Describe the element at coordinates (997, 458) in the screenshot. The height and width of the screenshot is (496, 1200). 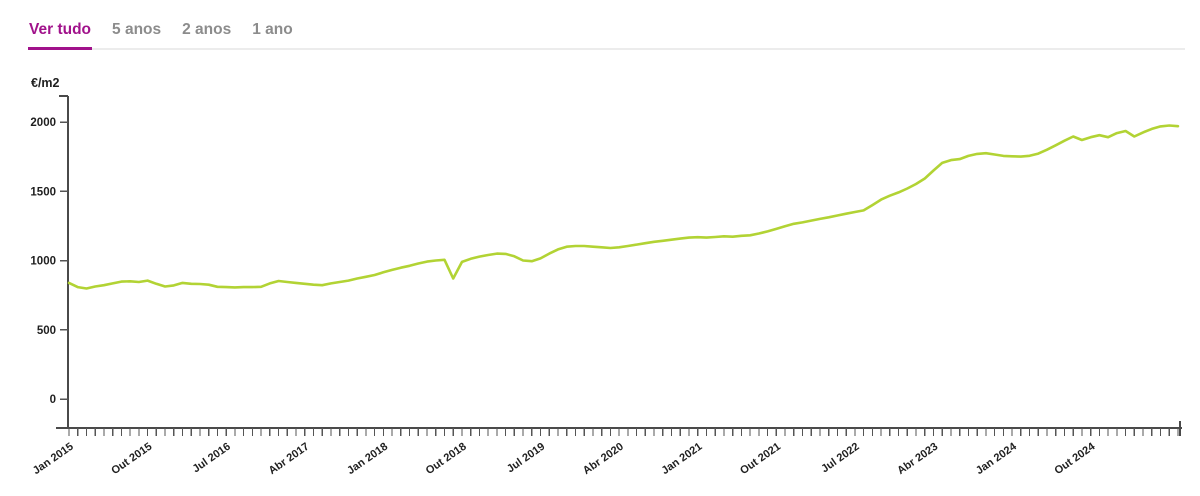
I see `x-tick-label: Jan 2024` at that location.